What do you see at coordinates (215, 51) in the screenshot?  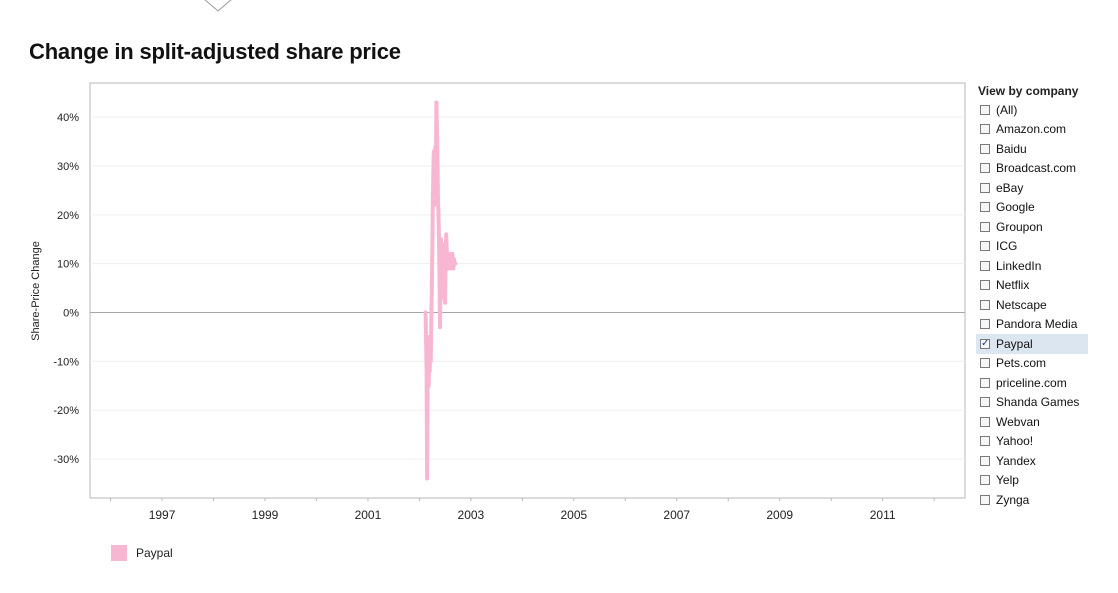 I see `page-title: Change in split-adjusted share price` at bounding box center [215, 51].